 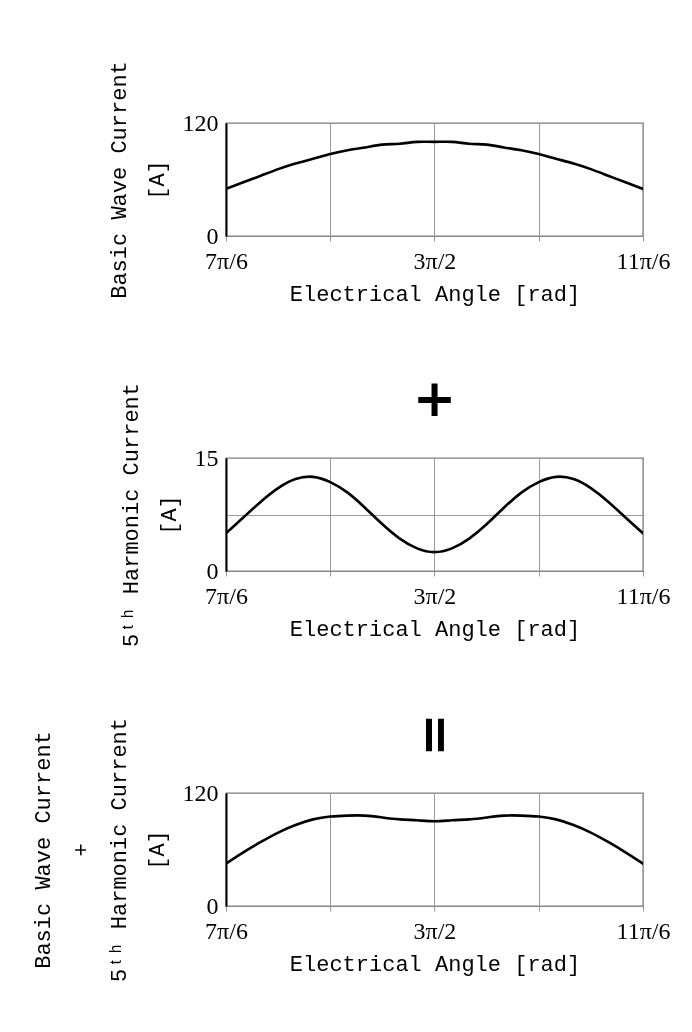 I want to click on y-axis-title: 5ᵗʰ Harmonic Current [A], so click(x=151, y=515).